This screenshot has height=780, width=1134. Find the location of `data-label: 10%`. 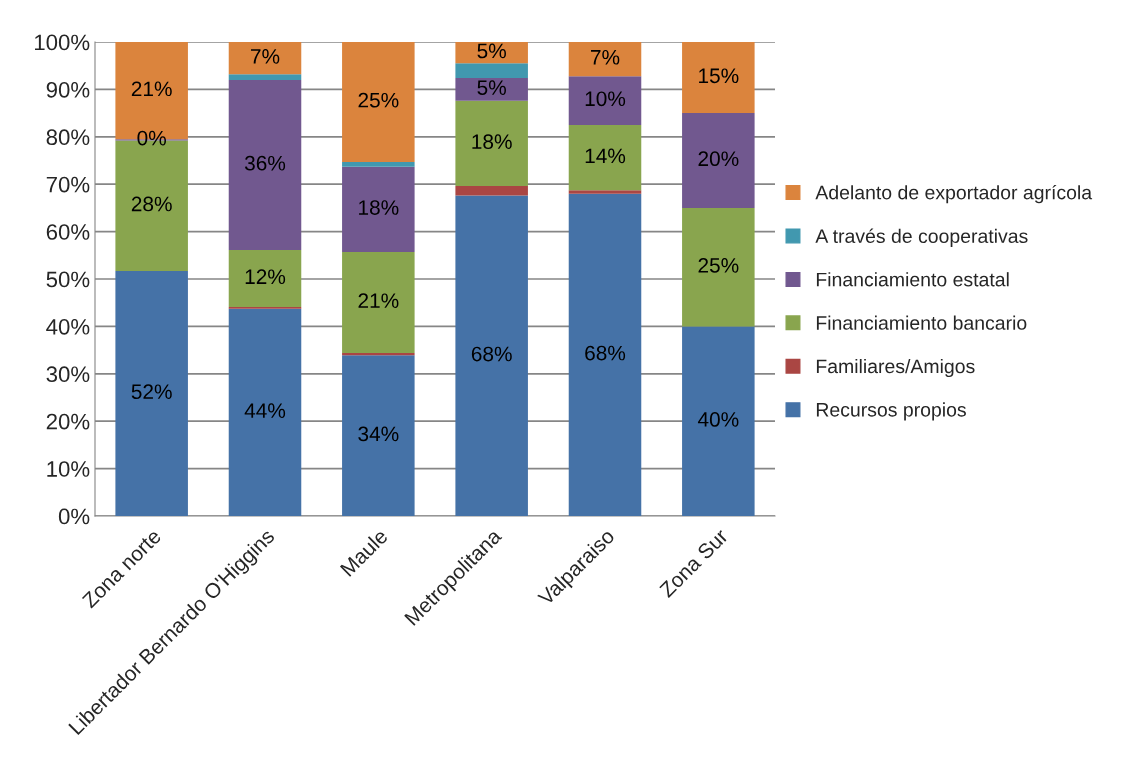

data-label: 10% is located at coordinates (605, 99).